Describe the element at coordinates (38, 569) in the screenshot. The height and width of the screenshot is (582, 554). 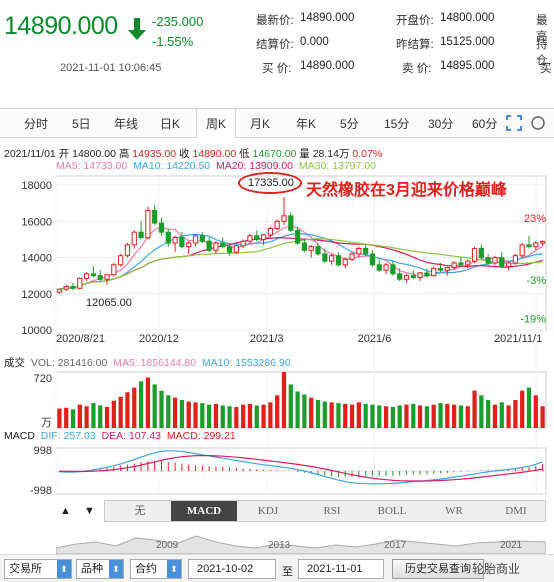
I see `exchange-select: 交易所 ⬍` at that location.